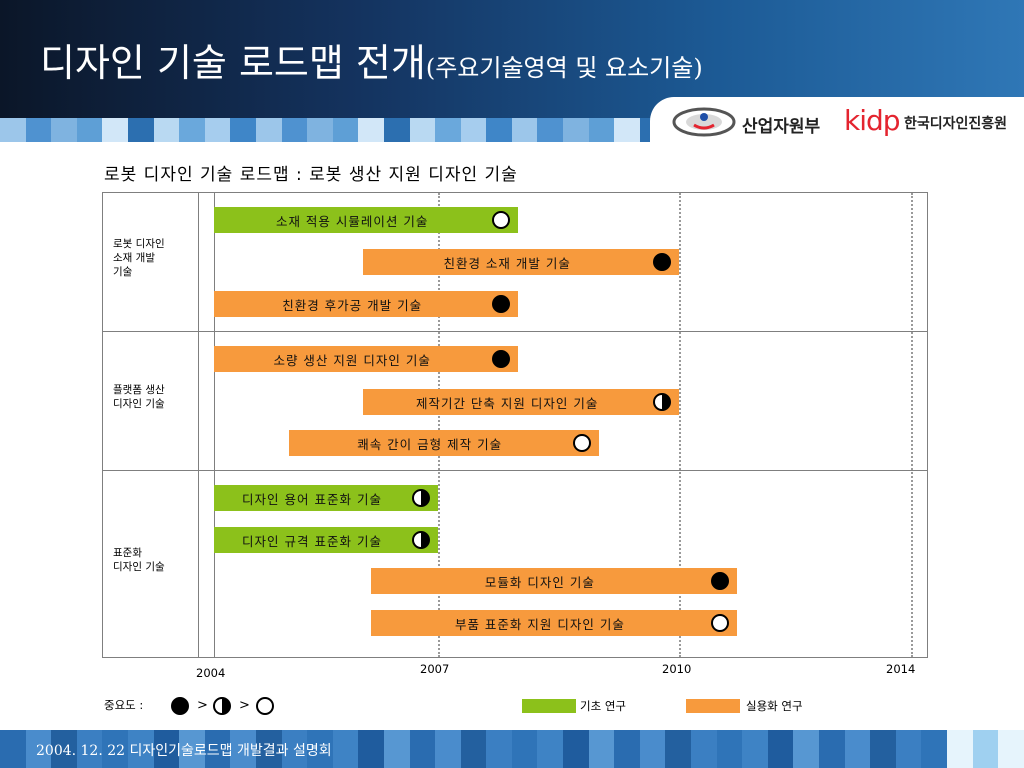 This screenshot has width=1024, height=768. I want to click on gridline-2007, so click(439, 425).